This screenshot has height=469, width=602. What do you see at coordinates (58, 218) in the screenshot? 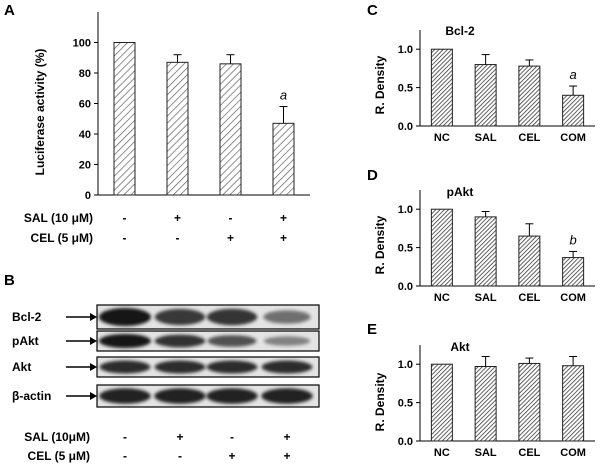
I see `chart-a-treatment-label: SAL (10 μM)` at bounding box center [58, 218].